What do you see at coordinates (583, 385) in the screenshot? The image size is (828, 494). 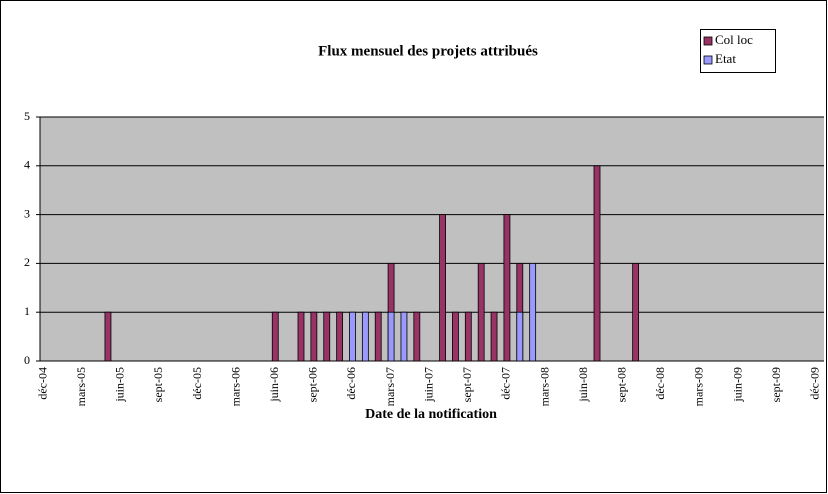 I see `x-tick-label: juin-08` at bounding box center [583, 385].